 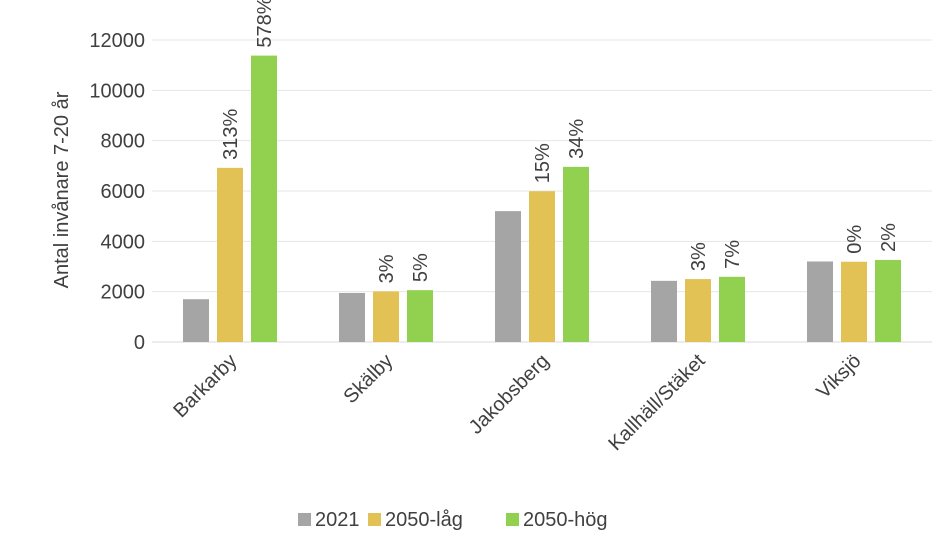 I want to click on data-label: 313%, so click(x=231, y=133).